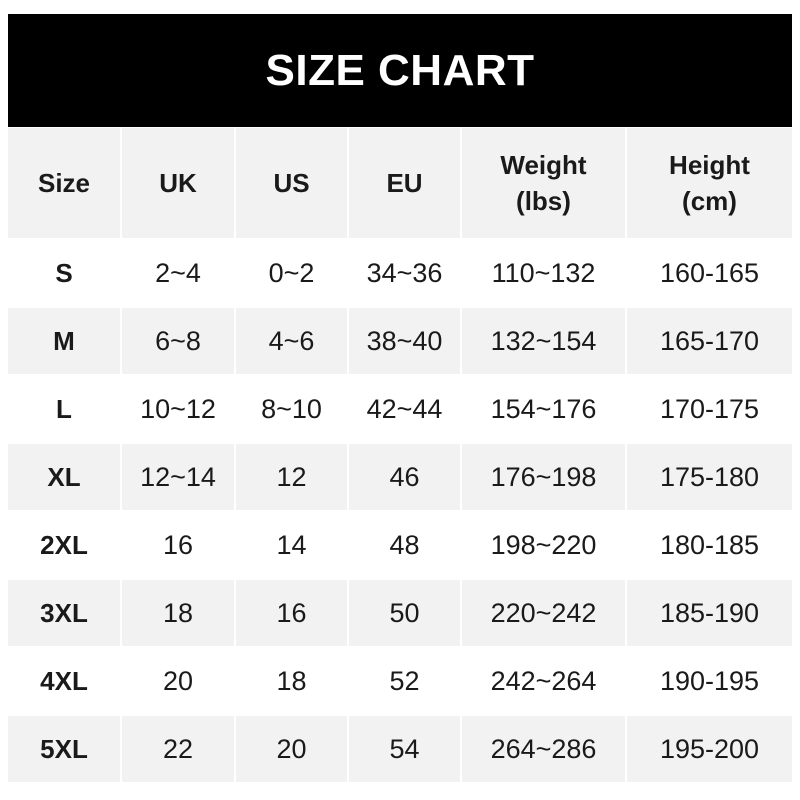  What do you see at coordinates (709, 410) in the screenshot?
I see `cell-height: 170-175` at bounding box center [709, 410].